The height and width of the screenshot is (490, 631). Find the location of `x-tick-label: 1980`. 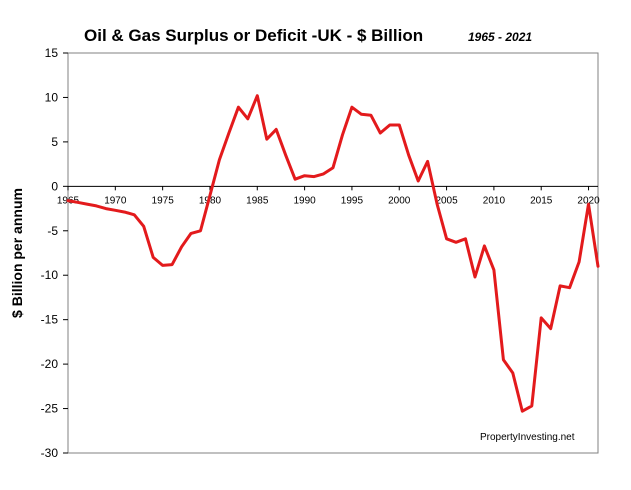

x-tick-label: 1980 is located at coordinates (210, 200).